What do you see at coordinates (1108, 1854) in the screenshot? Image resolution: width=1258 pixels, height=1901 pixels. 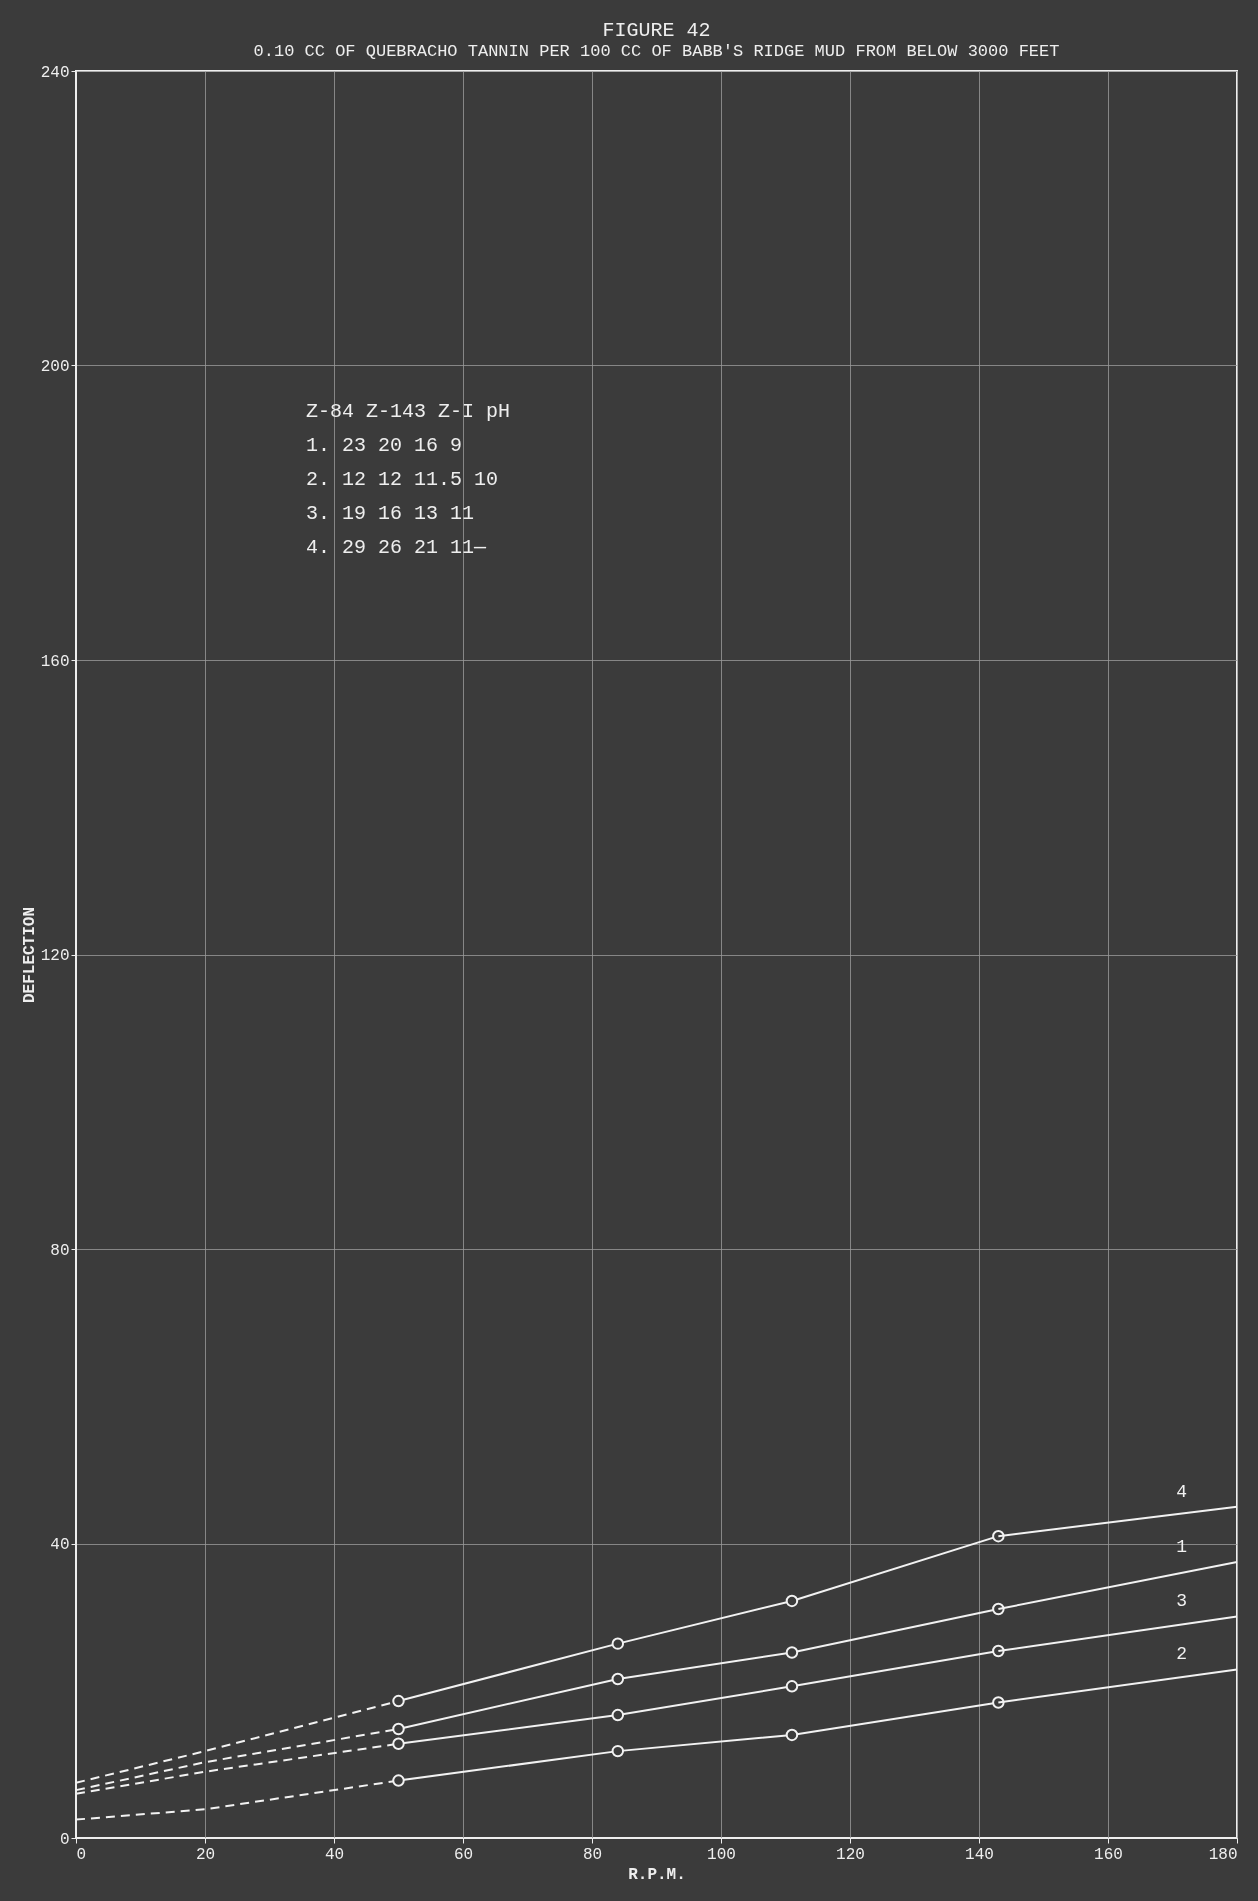 I see `x-tick-label: 160` at bounding box center [1108, 1854].